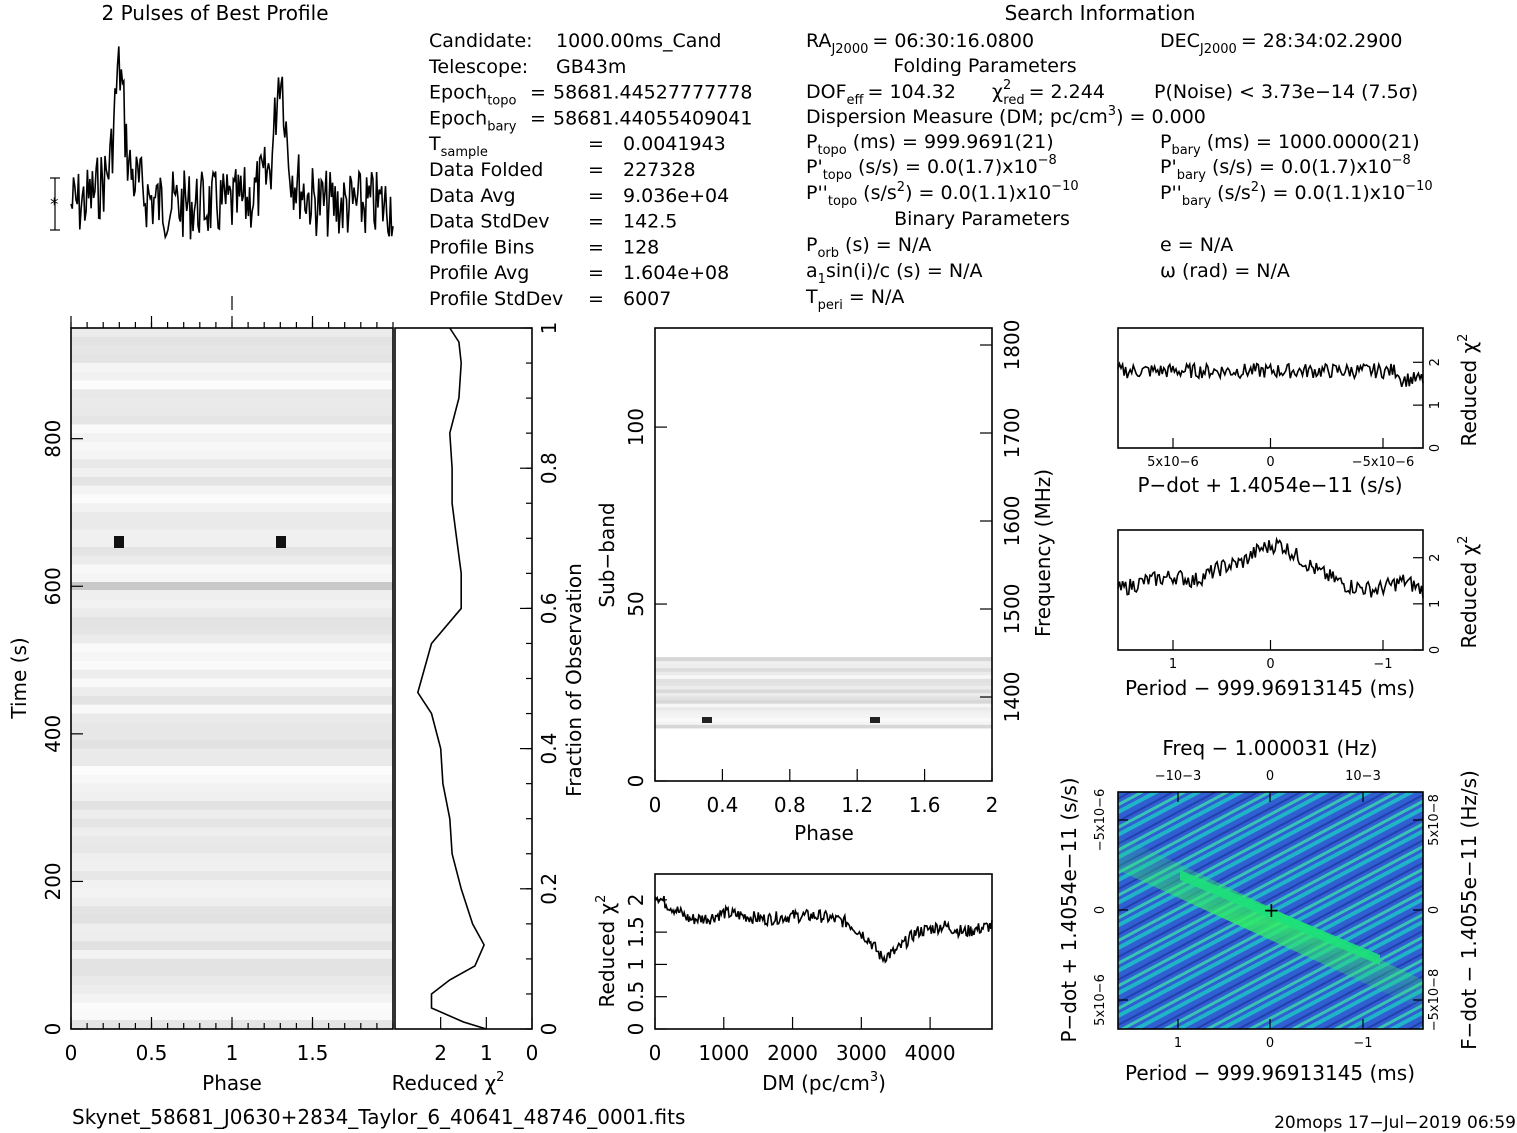  What do you see at coordinates (636, 997) in the screenshot?
I see `dm-ytick-label: 0.5` at bounding box center [636, 997].